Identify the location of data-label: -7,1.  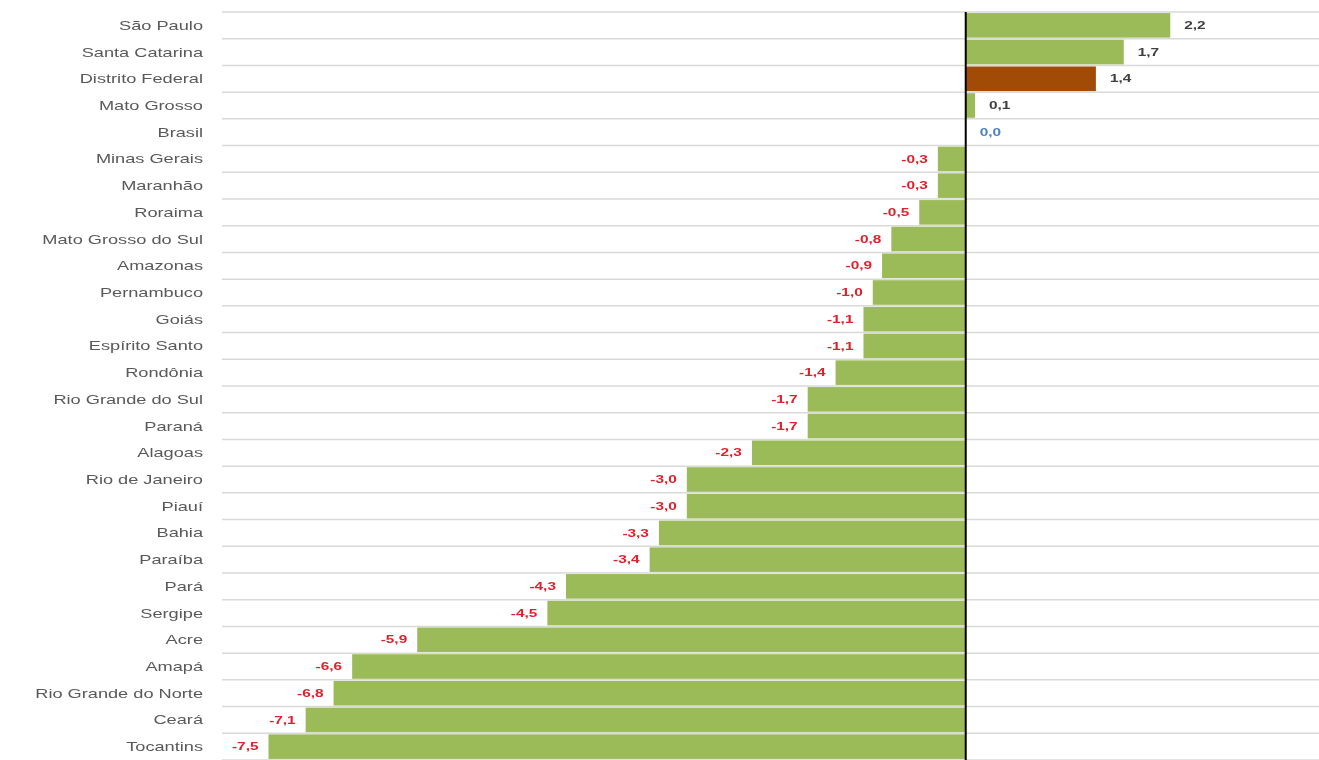
(283, 720).